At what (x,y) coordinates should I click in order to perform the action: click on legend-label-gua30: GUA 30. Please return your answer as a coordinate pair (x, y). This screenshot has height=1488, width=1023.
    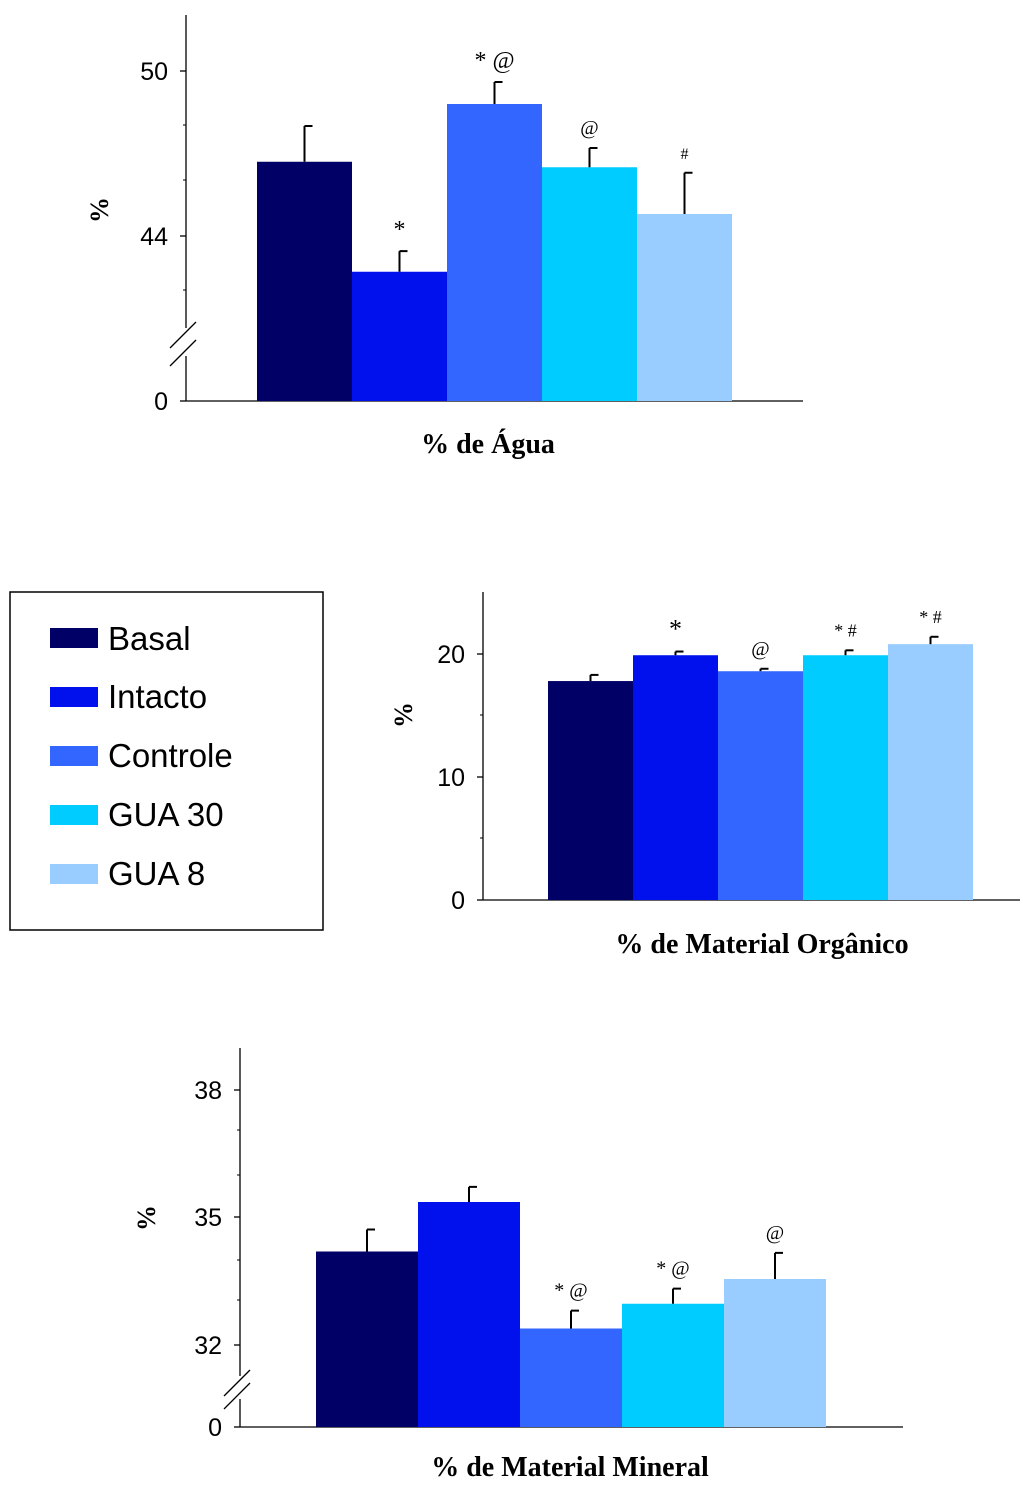
    Looking at the image, I should click on (166, 814).